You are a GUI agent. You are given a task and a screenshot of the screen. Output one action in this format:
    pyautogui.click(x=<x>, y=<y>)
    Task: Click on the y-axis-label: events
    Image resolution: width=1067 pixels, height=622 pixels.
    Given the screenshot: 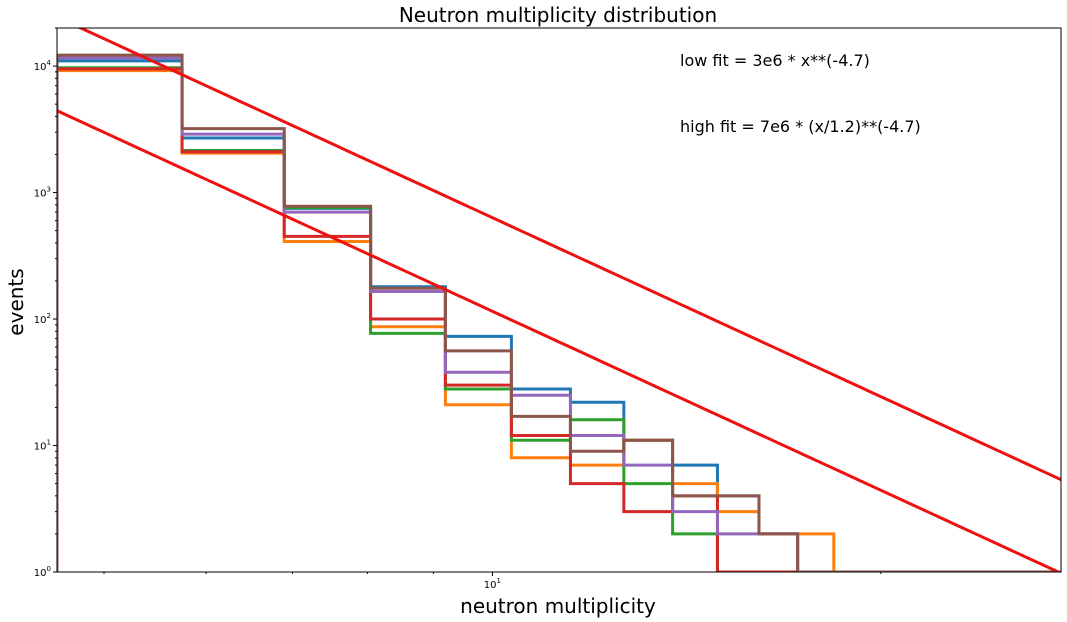 What is the action you would take?
    pyautogui.click(x=16, y=301)
    